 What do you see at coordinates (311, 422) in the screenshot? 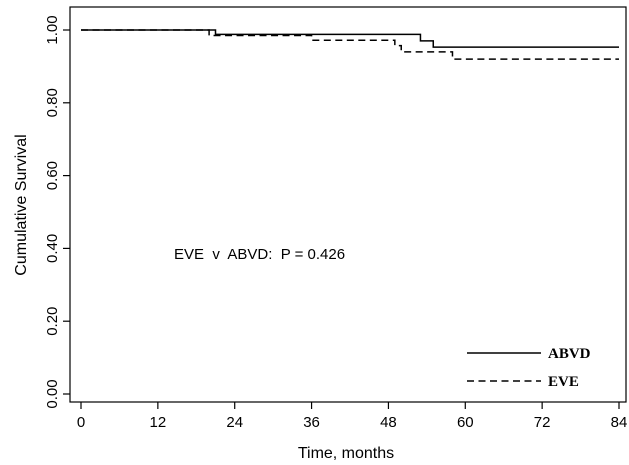
I see `x-tick-label-36: 36` at bounding box center [311, 422].